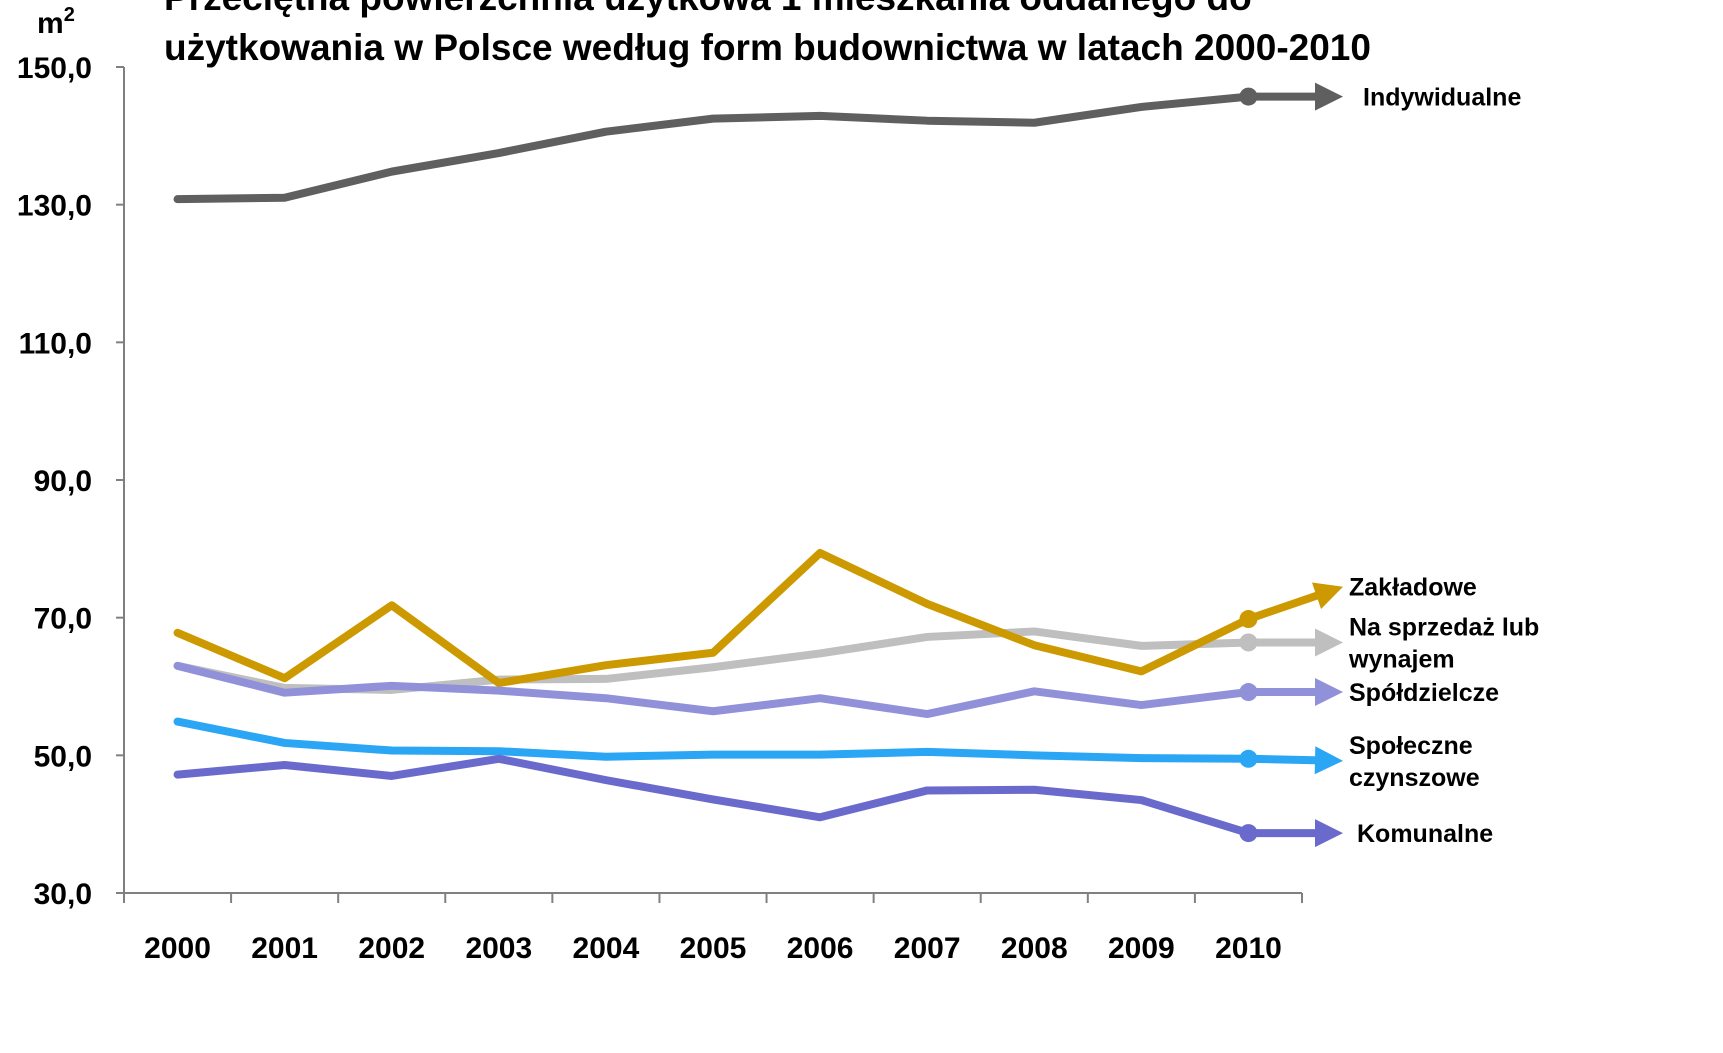  What do you see at coordinates (55, 343) in the screenshot?
I see `y-tick-label: 110,0` at bounding box center [55, 343].